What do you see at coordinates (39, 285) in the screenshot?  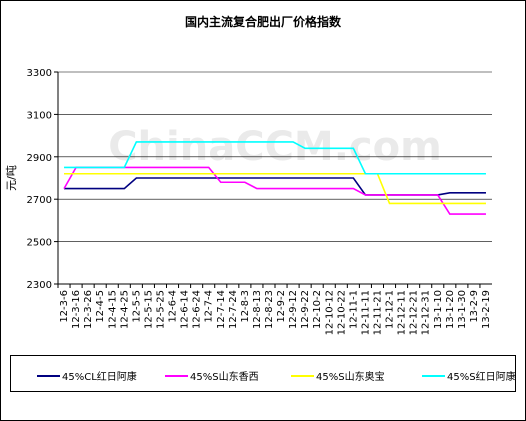 I see `y-tick-label: 2300` at bounding box center [39, 285].